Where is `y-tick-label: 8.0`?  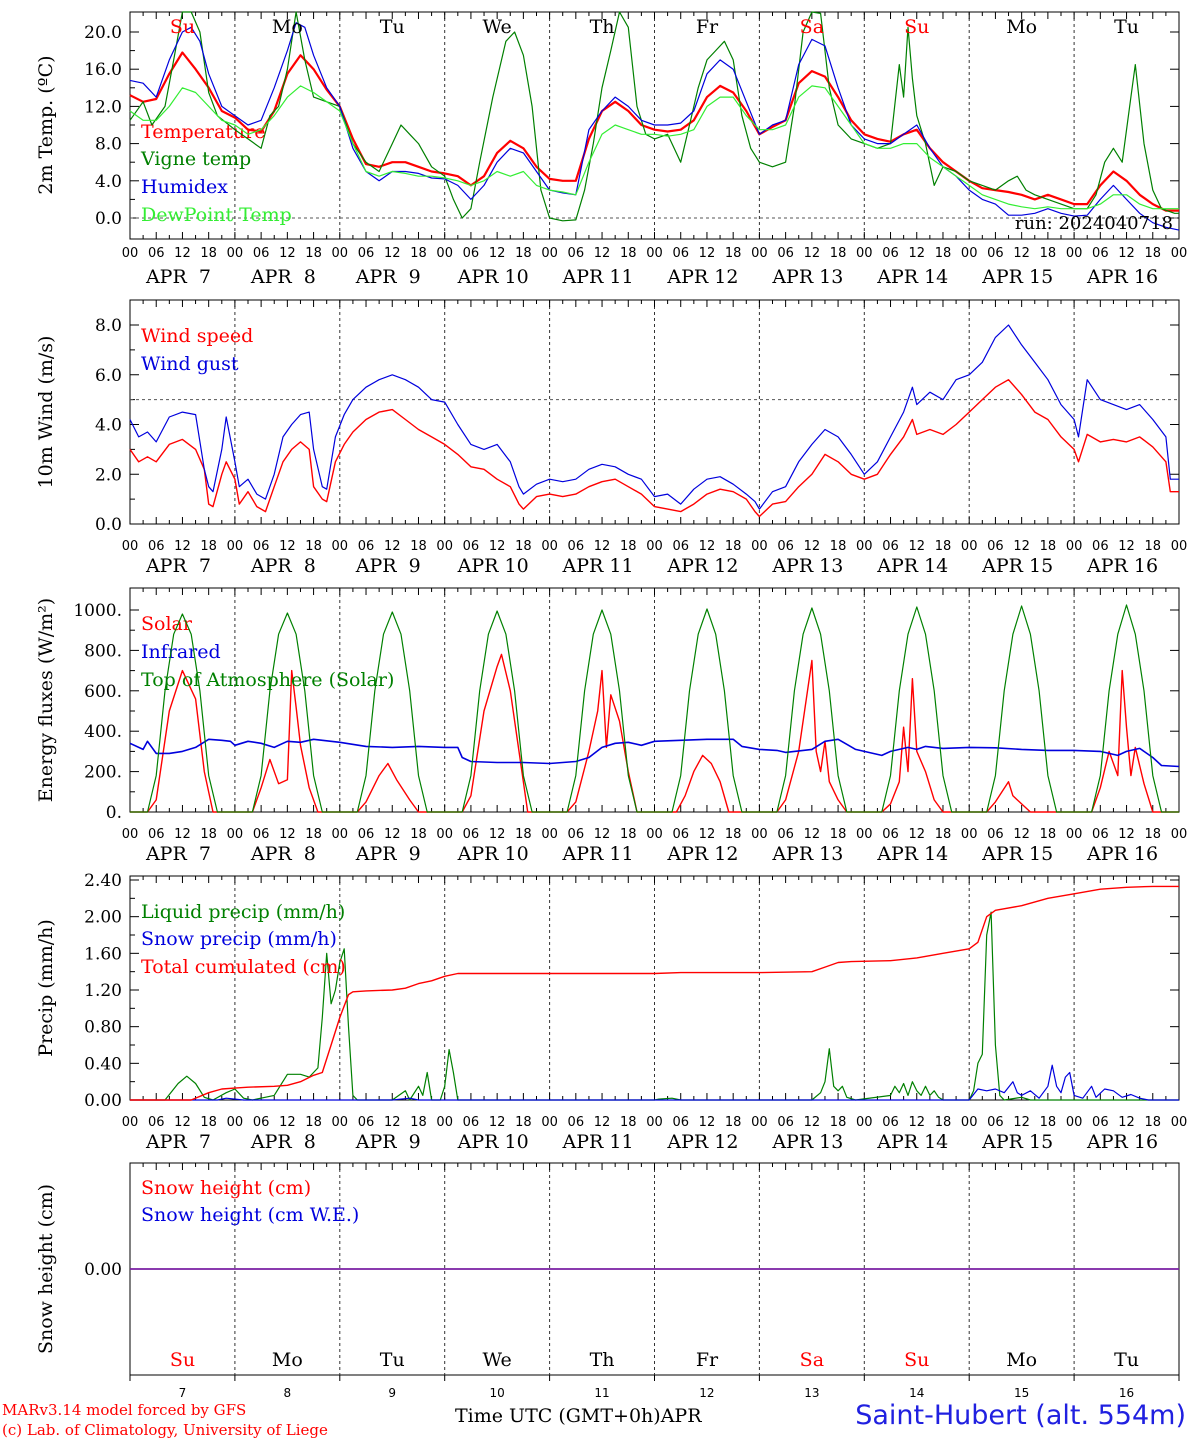 y-tick-label: 8.0 is located at coordinates (108, 326).